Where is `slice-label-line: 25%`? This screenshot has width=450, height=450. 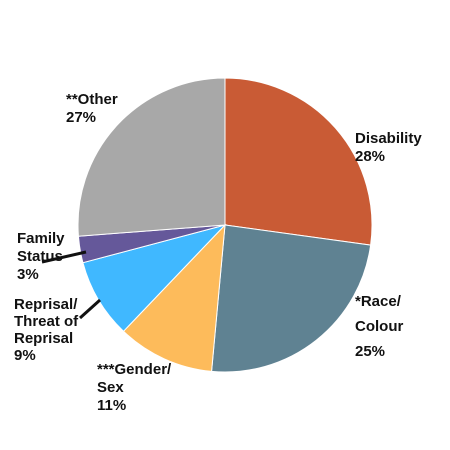
slice-label-line: 25% is located at coordinates (370, 351).